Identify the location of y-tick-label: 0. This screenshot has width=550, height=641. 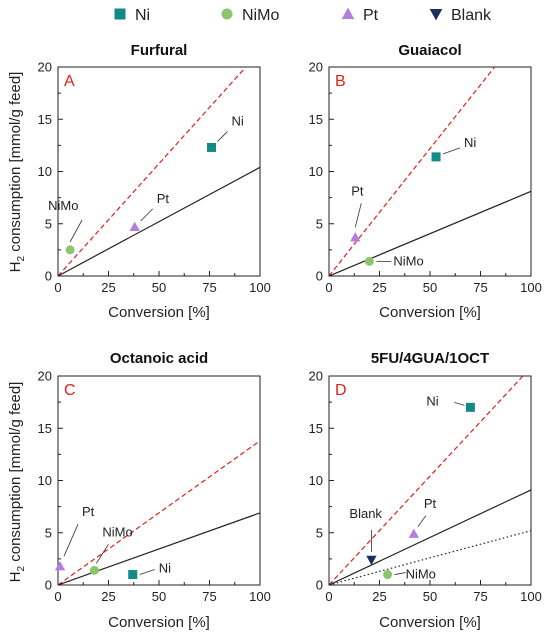
(319, 276).